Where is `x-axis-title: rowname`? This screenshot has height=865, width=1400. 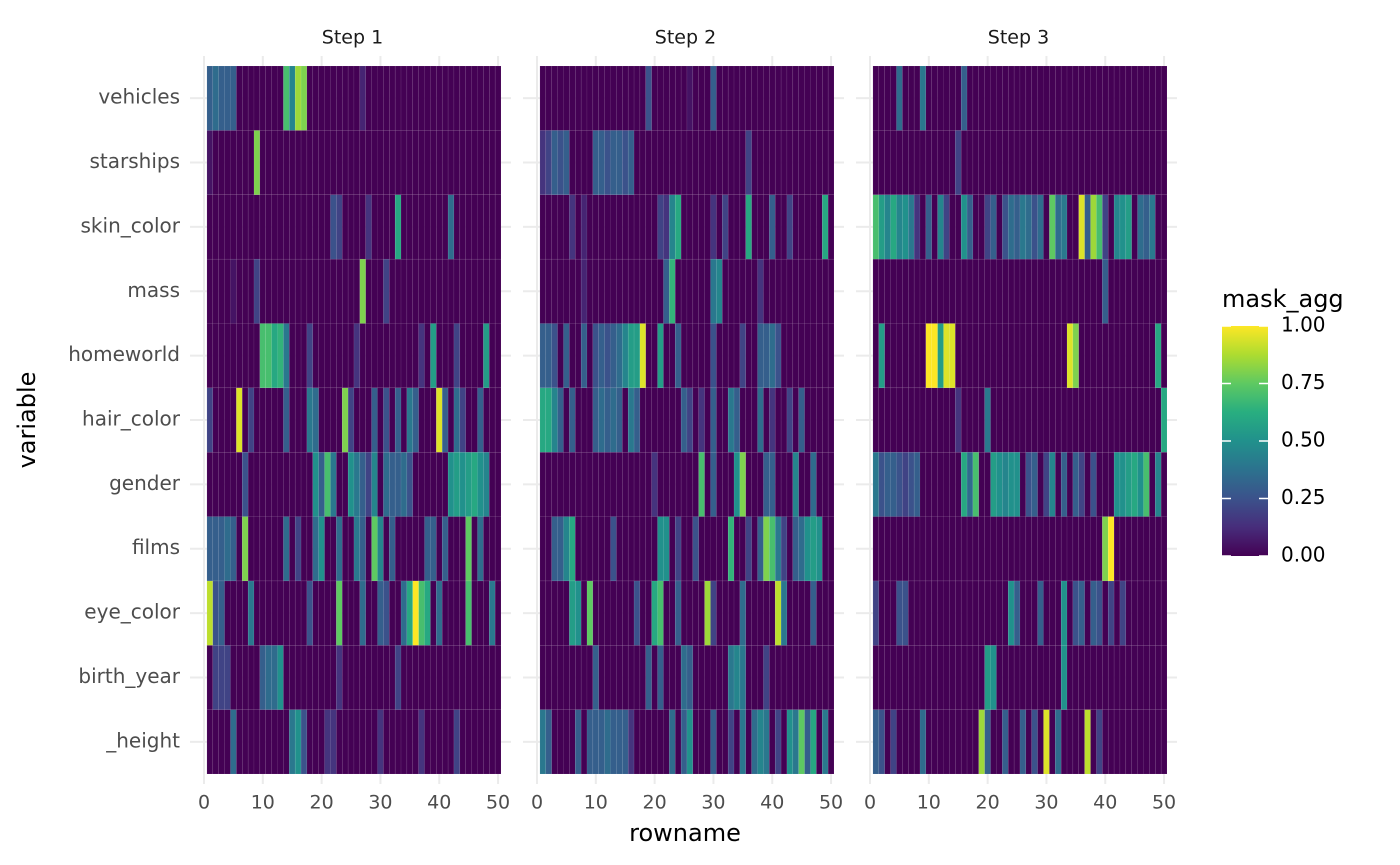 x-axis-title: rowname is located at coordinates (685, 833).